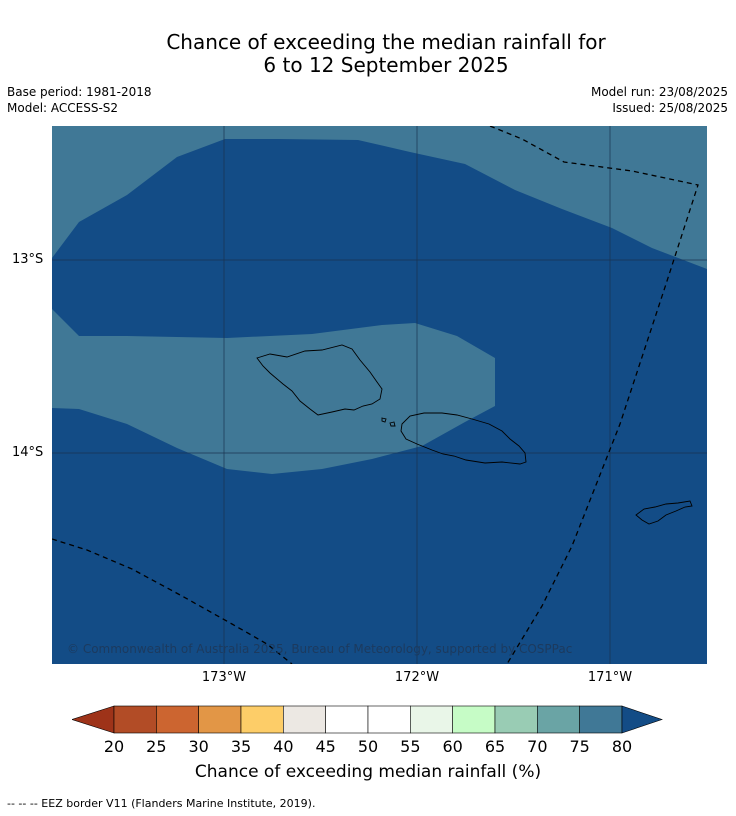  I want to click on savaii-island, so click(319, 380).